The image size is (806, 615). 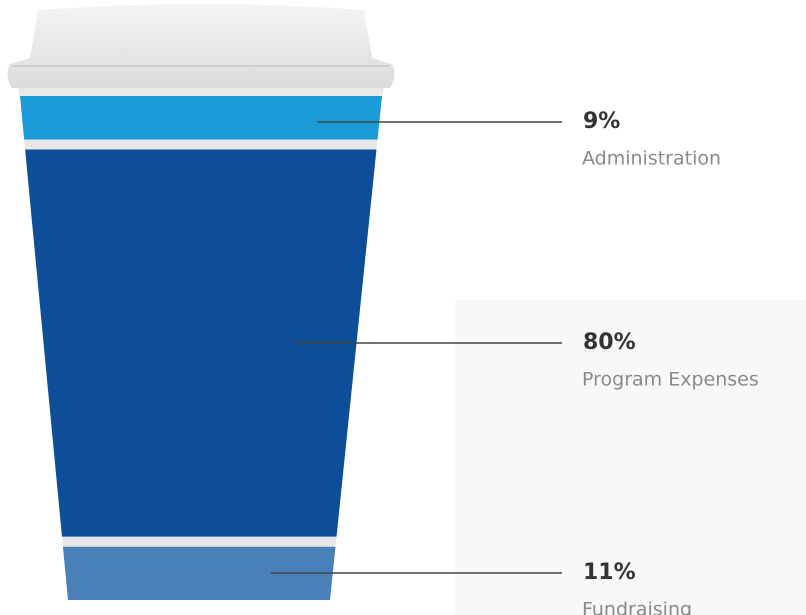 I want to click on value-label: 80%, so click(x=609, y=342).